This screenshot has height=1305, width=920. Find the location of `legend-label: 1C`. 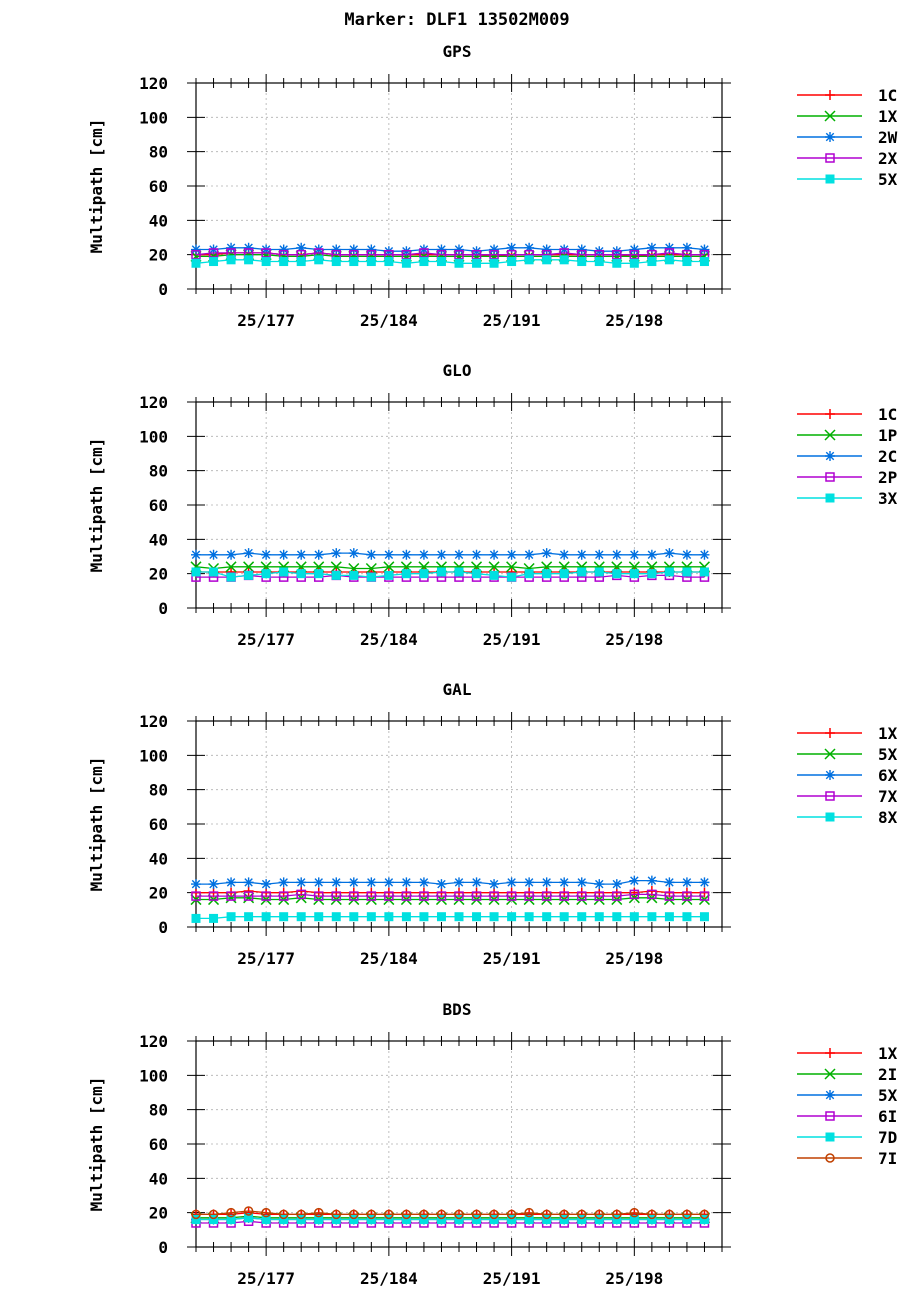

legend-label: 1C is located at coordinates (887, 414).